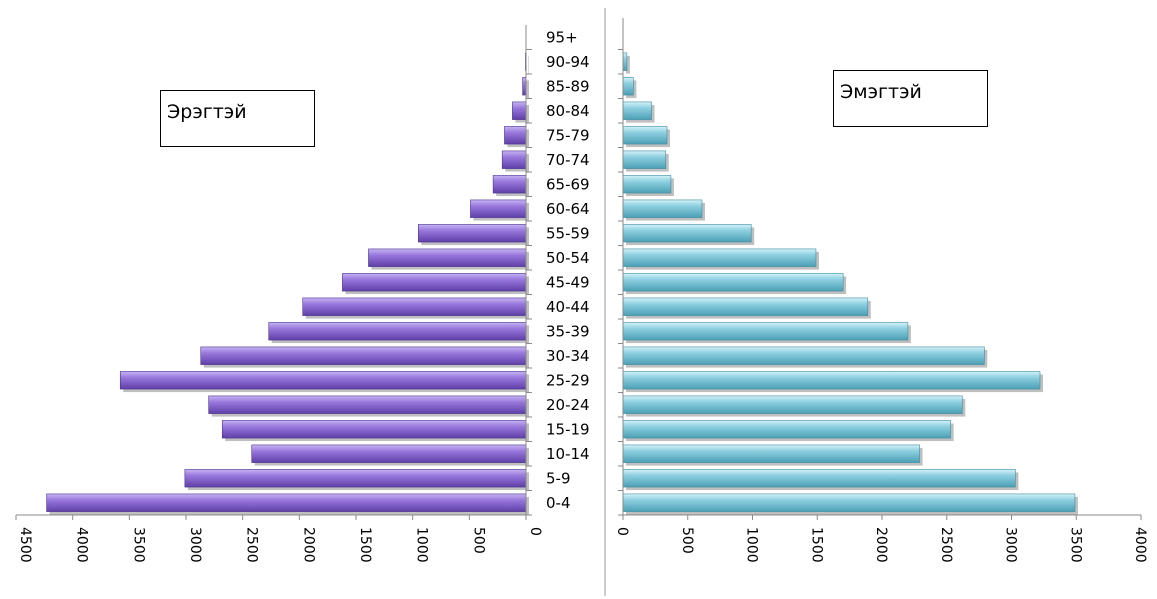 This screenshot has width=1157, height=599. I want to click on age-label-75-79: 75-79, so click(568, 135).